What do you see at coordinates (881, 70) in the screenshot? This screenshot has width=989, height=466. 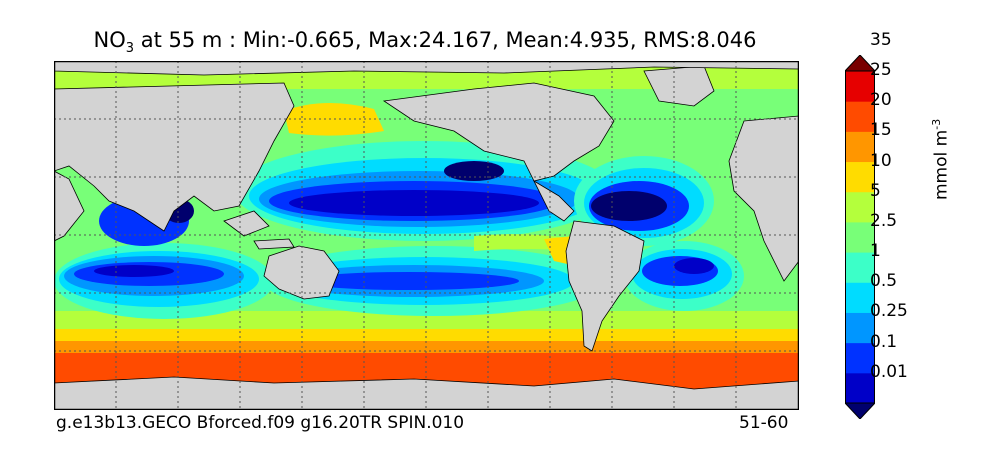 I see `colorbar-tick-label: 25` at bounding box center [881, 70].